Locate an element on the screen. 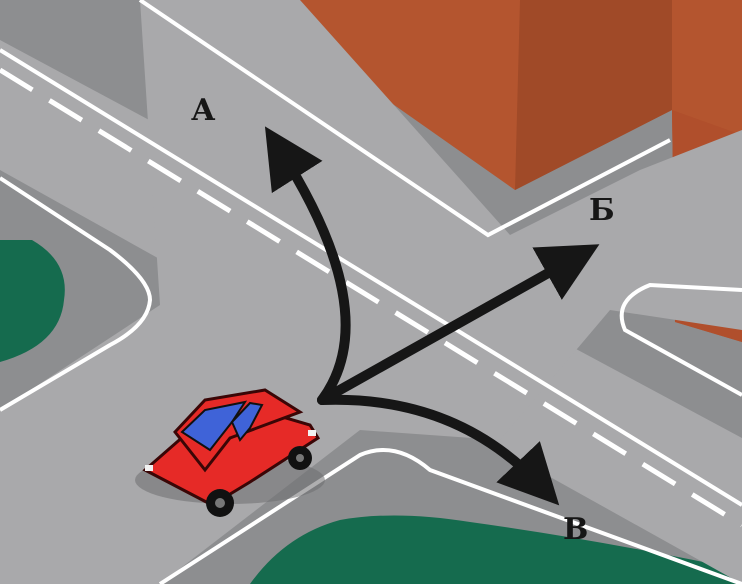  arrow-route-v is located at coordinates (438, 450).